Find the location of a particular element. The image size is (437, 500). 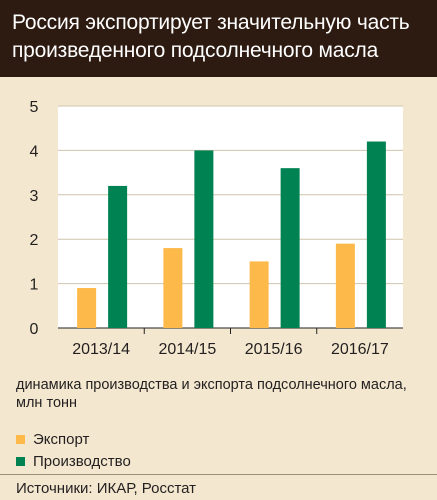

y-tick-label: 3 is located at coordinates (34, 196).